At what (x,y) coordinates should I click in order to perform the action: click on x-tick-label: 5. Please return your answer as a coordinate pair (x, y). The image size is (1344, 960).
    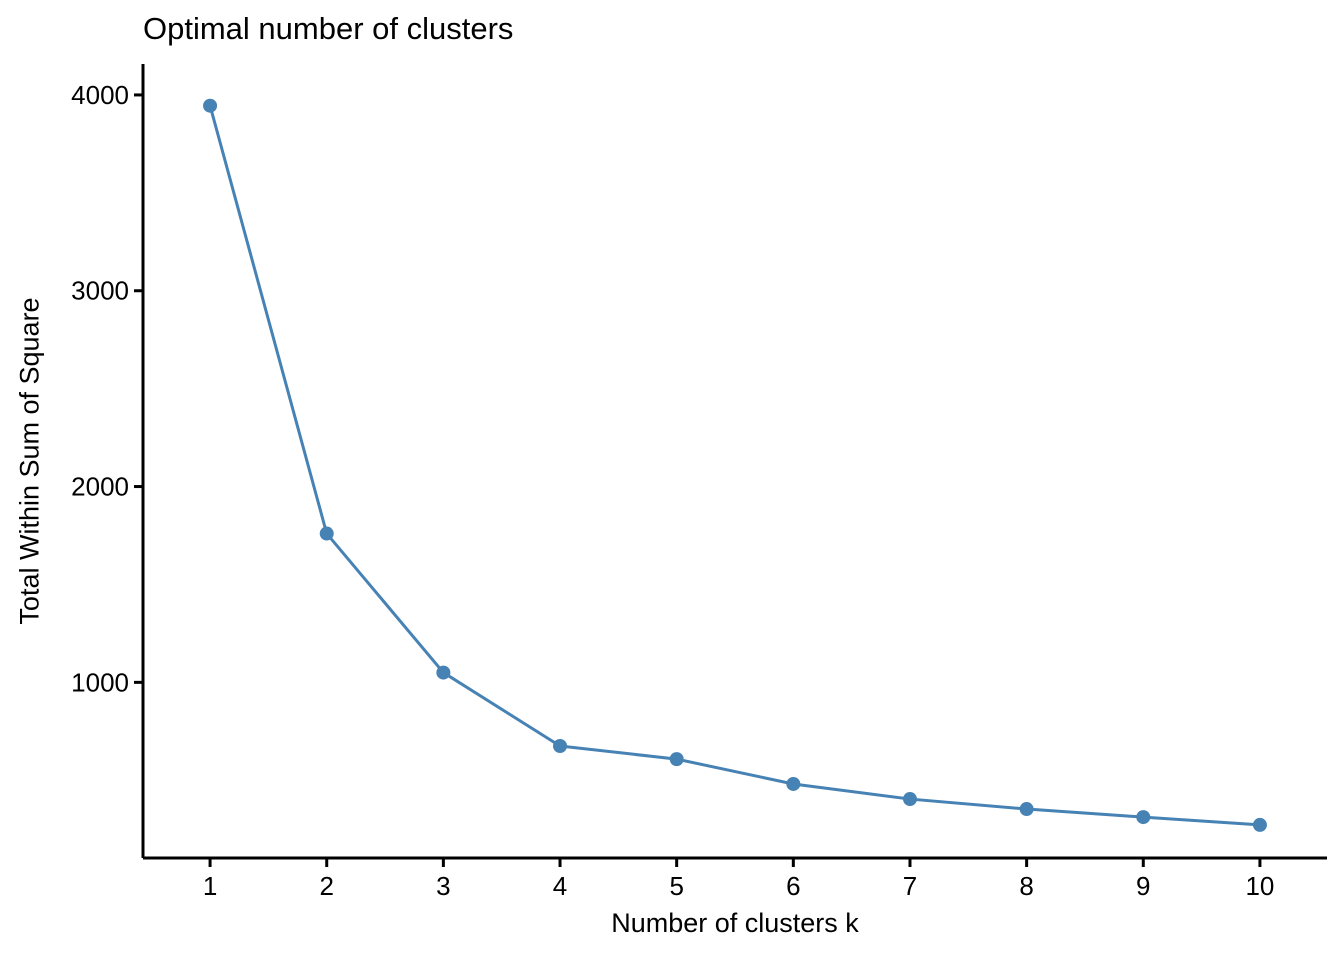
    Looking at the image, I should click on (676, 886).